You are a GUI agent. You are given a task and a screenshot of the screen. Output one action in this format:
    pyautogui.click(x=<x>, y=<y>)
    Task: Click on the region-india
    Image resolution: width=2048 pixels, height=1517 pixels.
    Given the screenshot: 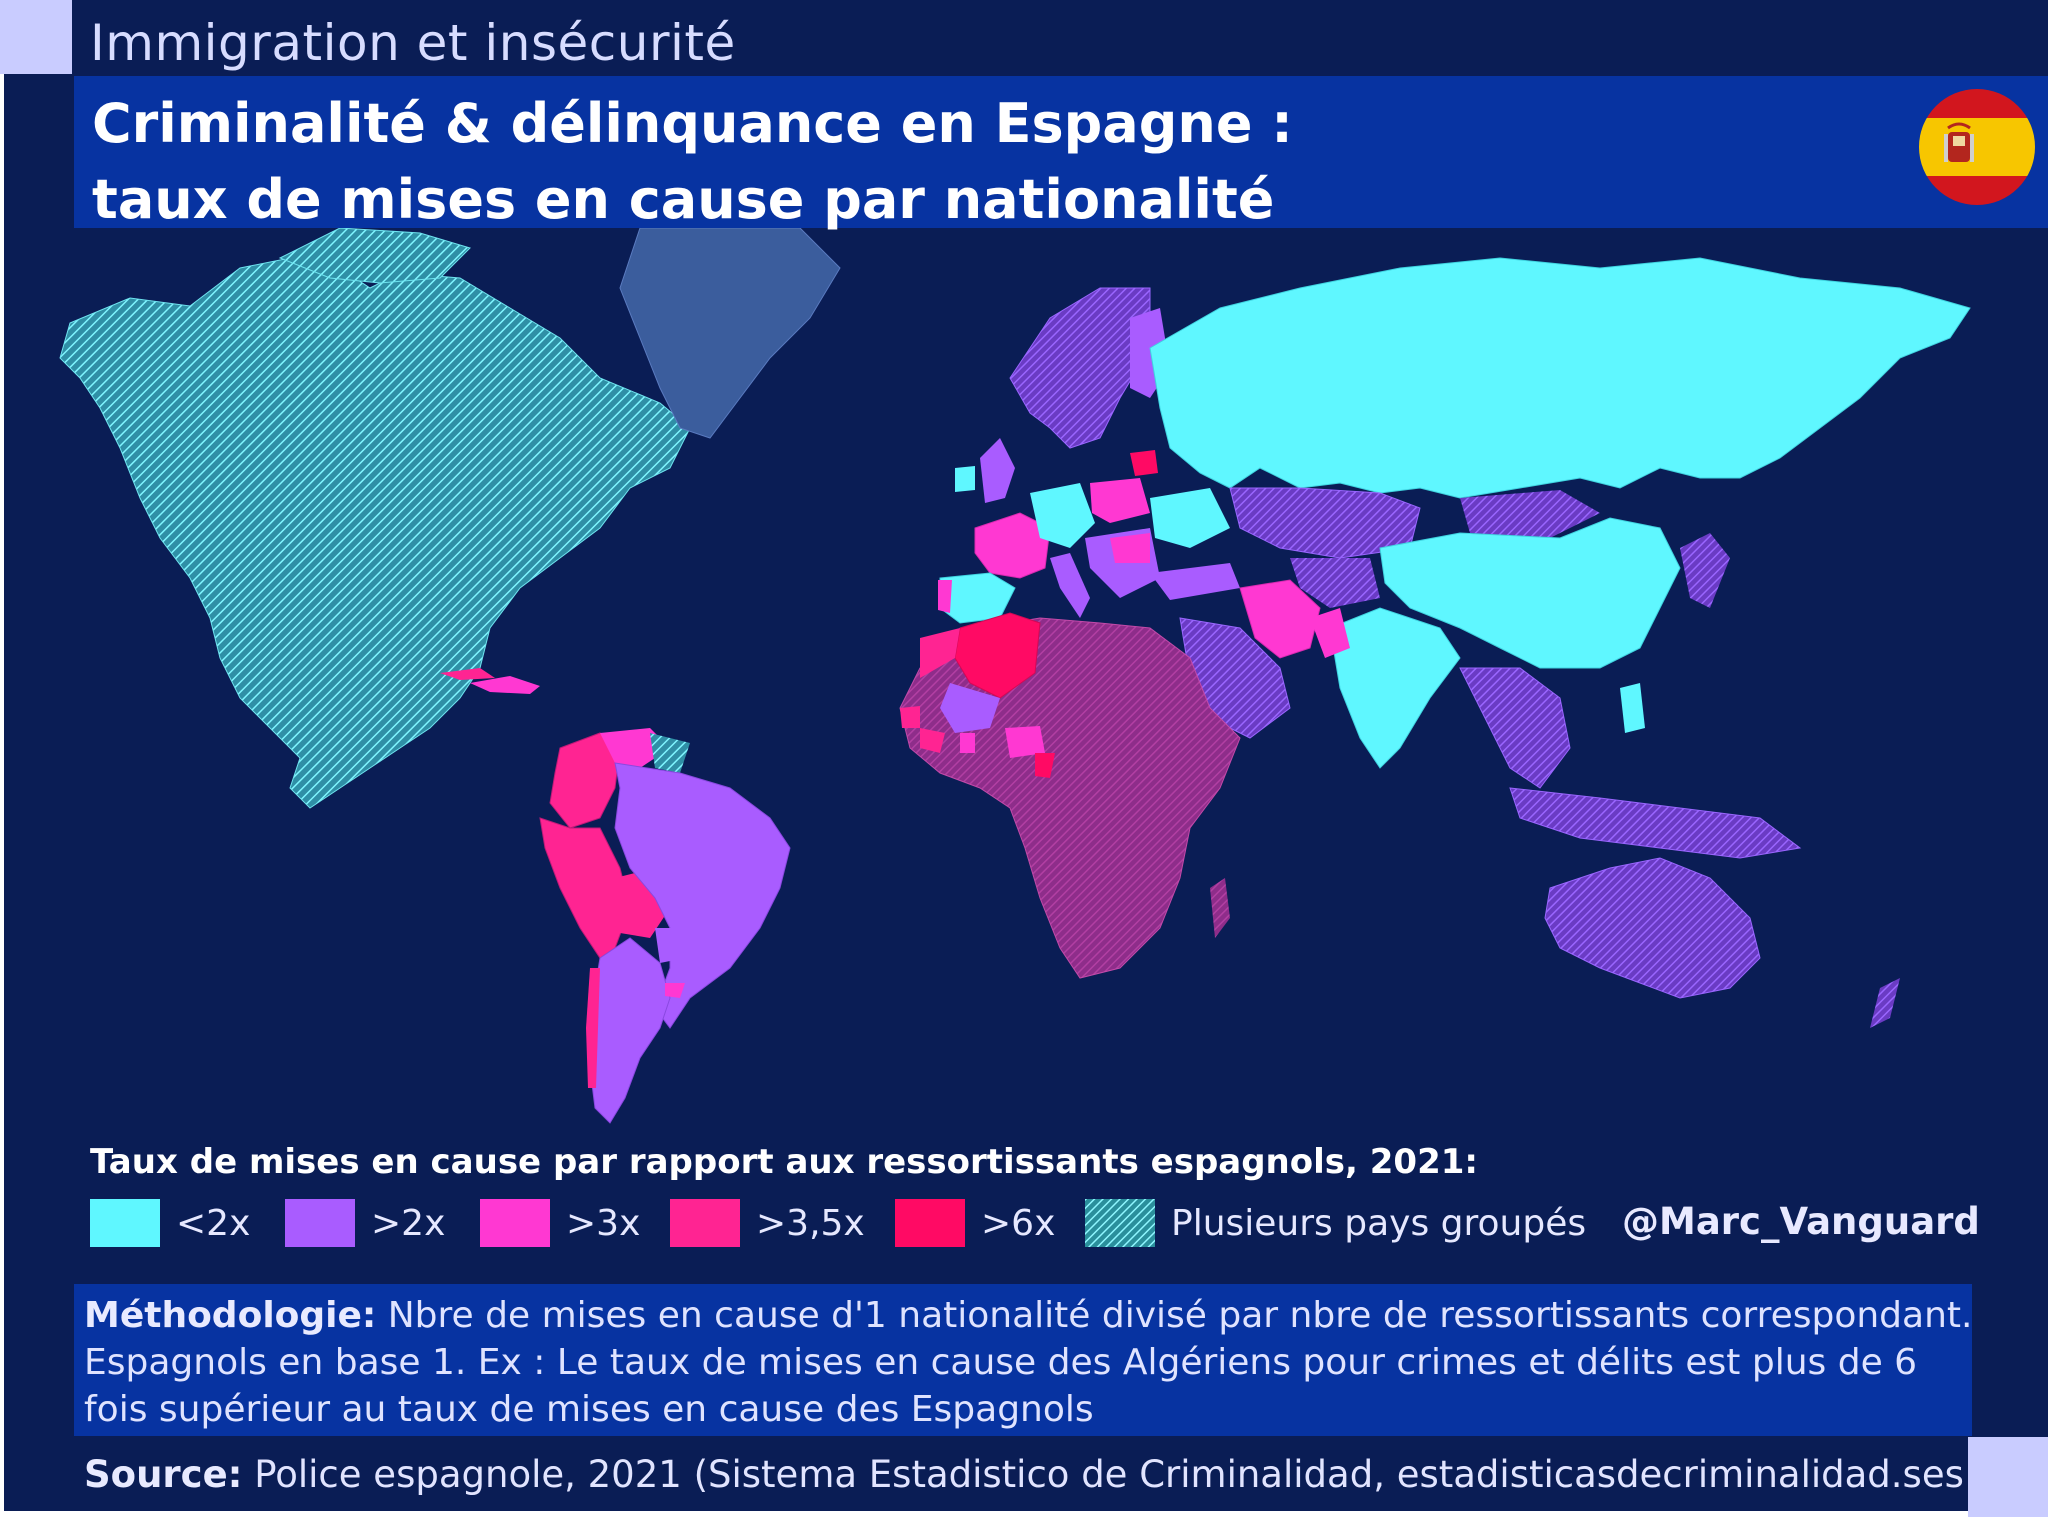 What is the action you would take?
    pyautogui.click(x=1395, y=688)
    